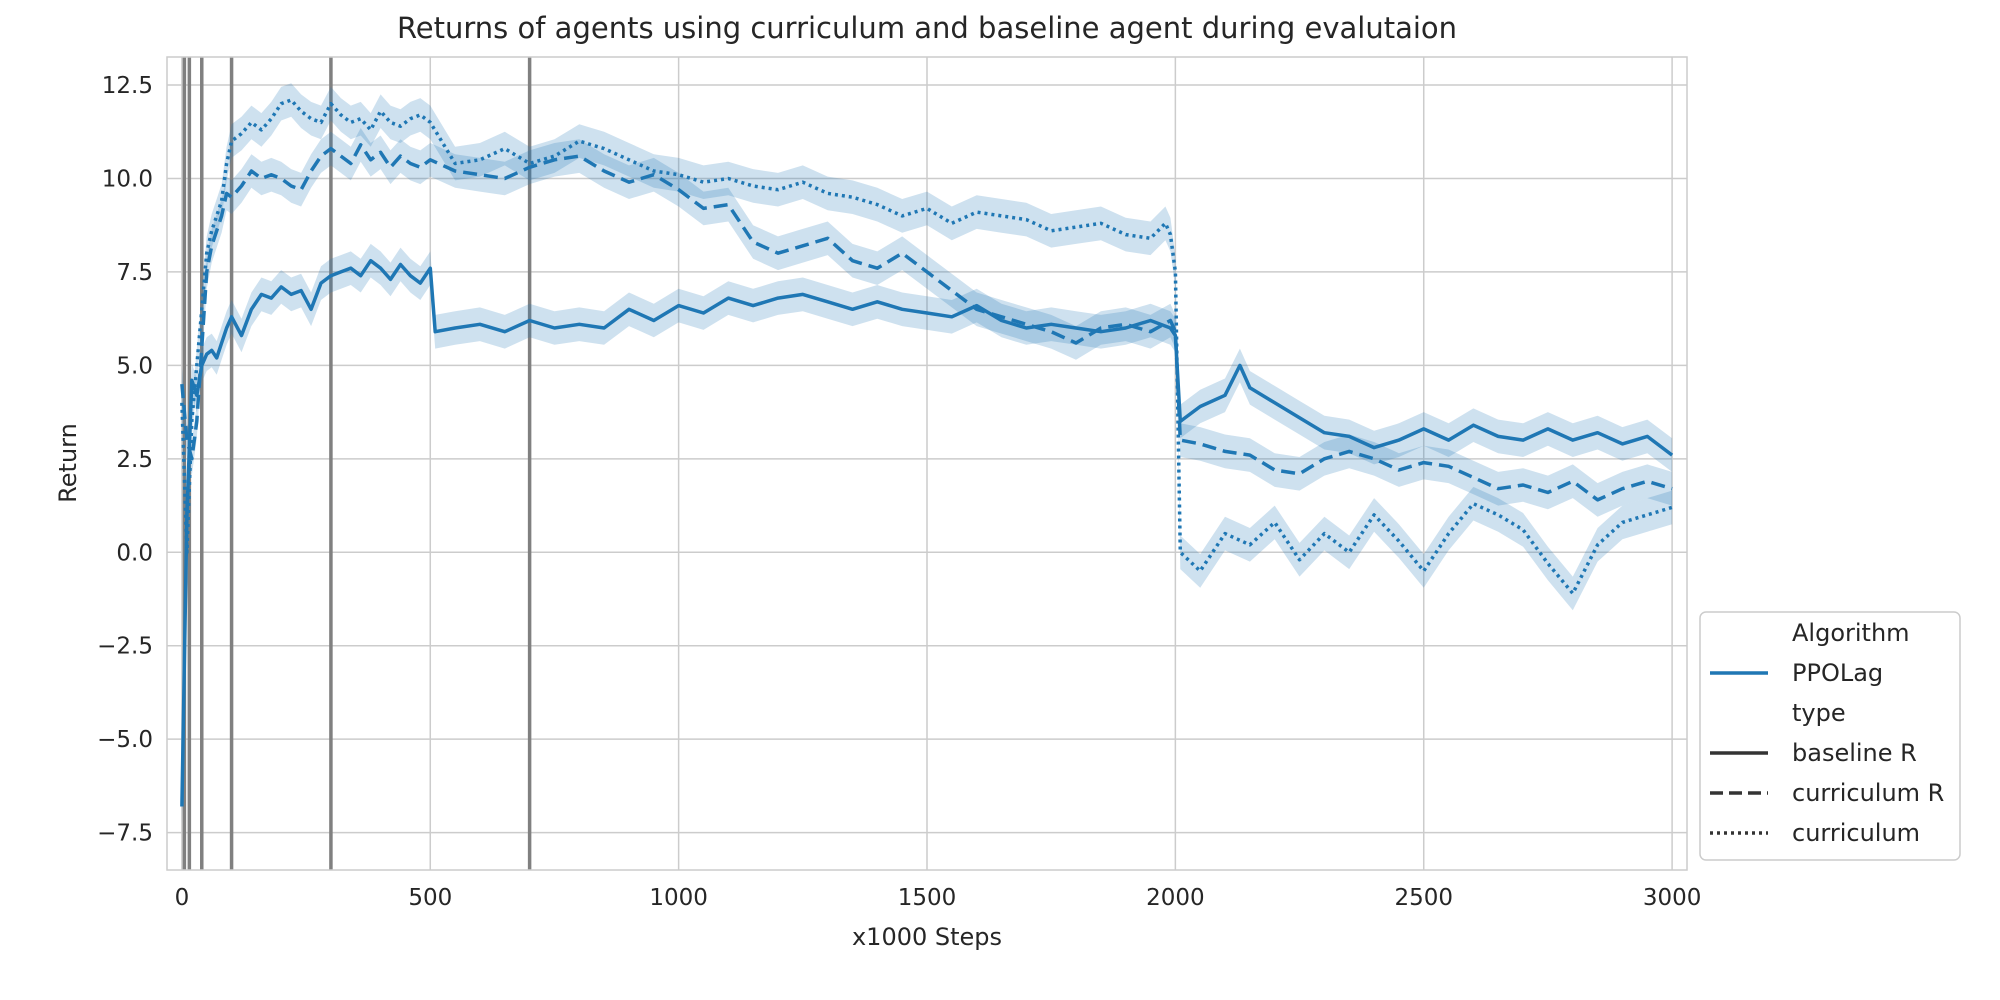  Describe the element at coordinates (127, 179) in the screenshot. I see `y-tick-label: 10.0` at that location.